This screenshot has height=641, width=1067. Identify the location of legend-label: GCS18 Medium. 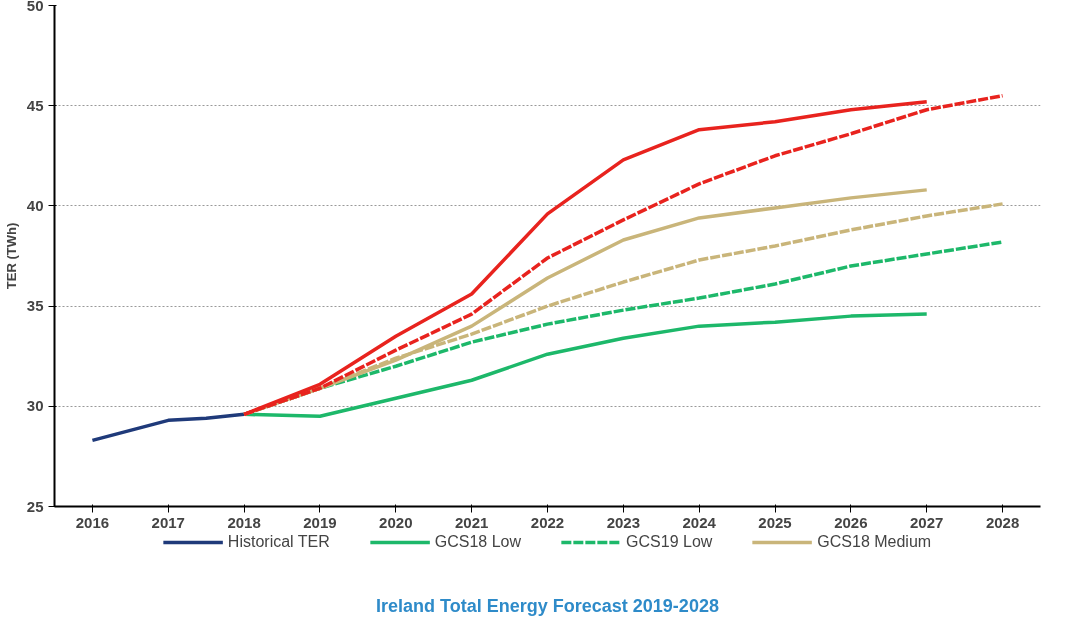
(874, 542).